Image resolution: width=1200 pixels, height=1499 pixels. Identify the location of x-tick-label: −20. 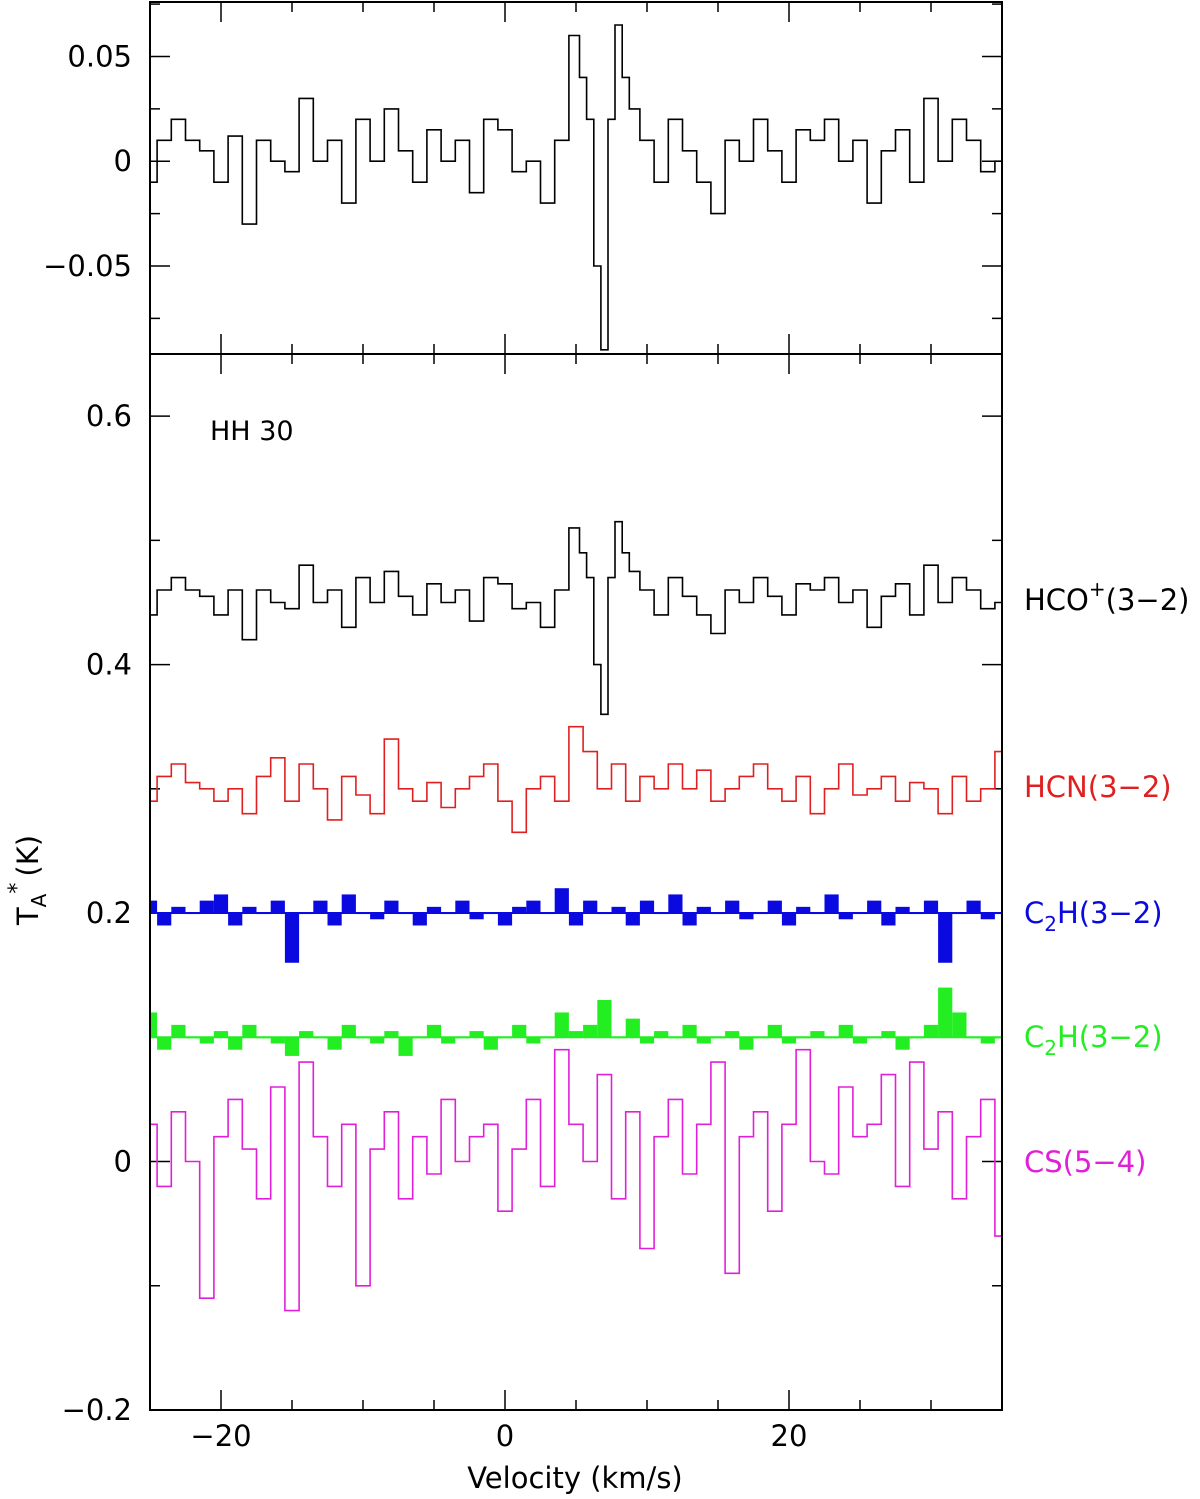
(220, 1436).